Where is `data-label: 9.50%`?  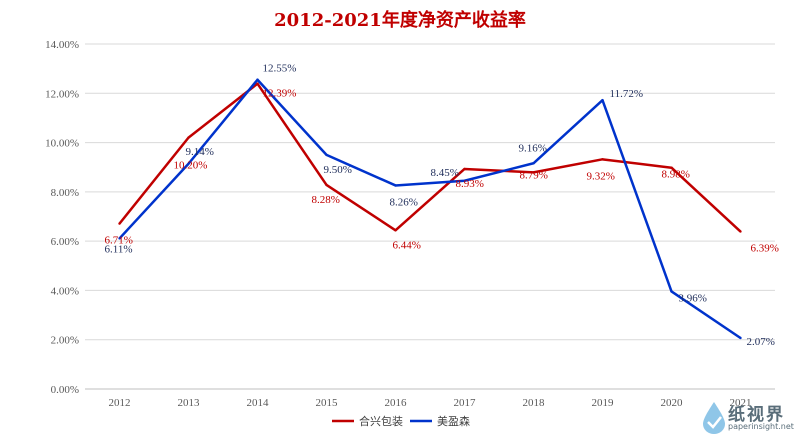 data-label: 9.50% is located at coordinates (338, 170).